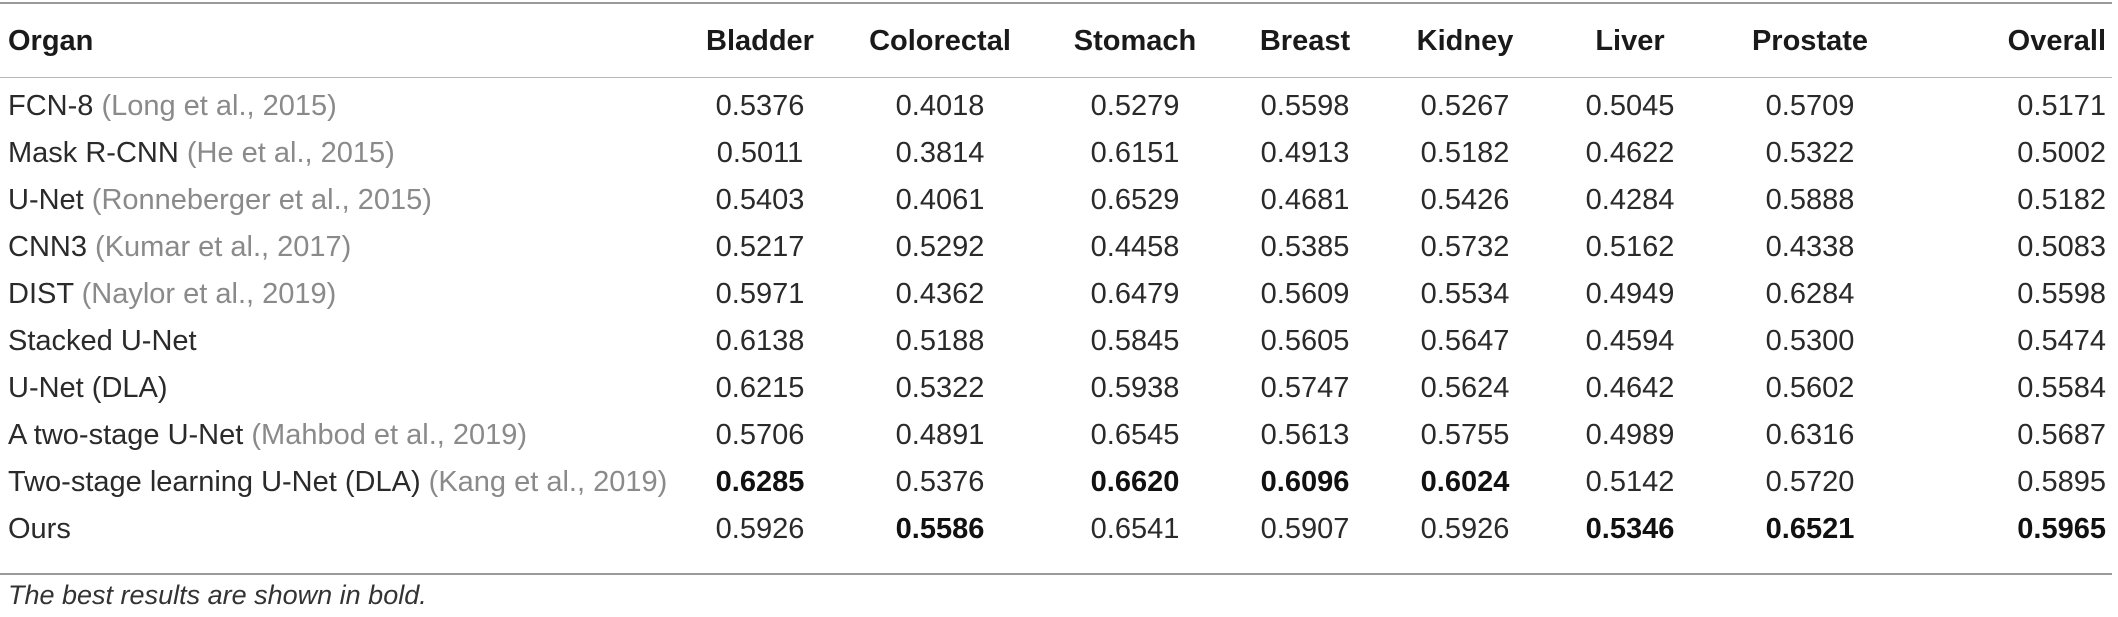 The image size is (2118, 617). Describe the element at coordinates (760, 294) in the screenshot. I see `value-cell: 0.5971` at that location.